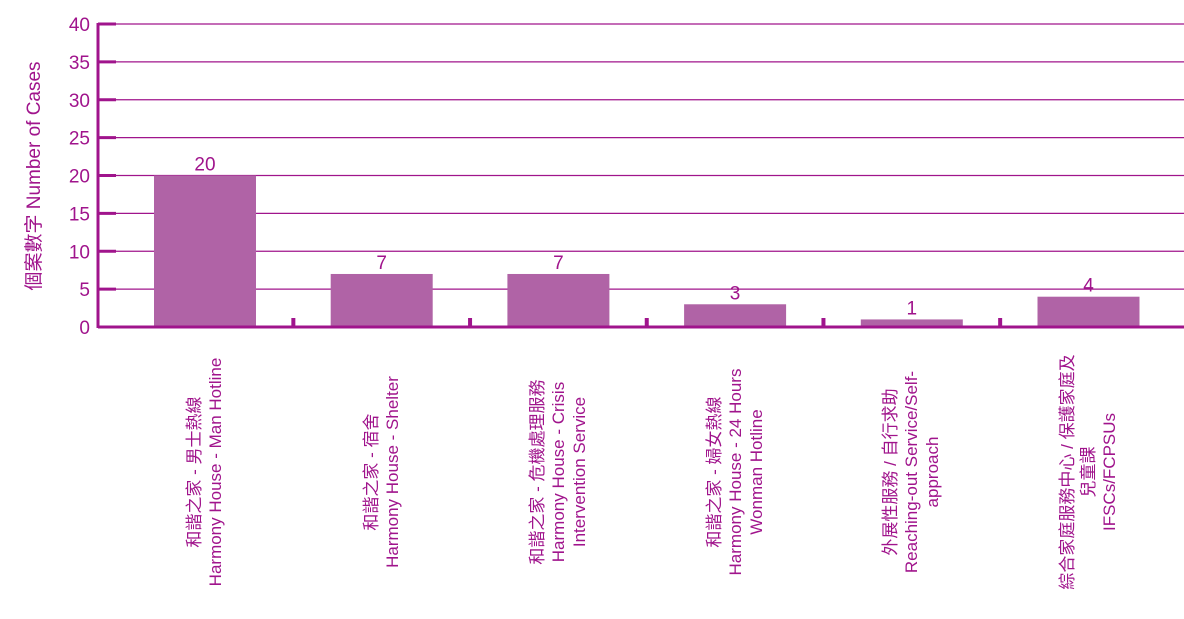 The height and width of the screenshot is (619, 1184). I want to click on y-tick-label: 35, so click(79, 63).